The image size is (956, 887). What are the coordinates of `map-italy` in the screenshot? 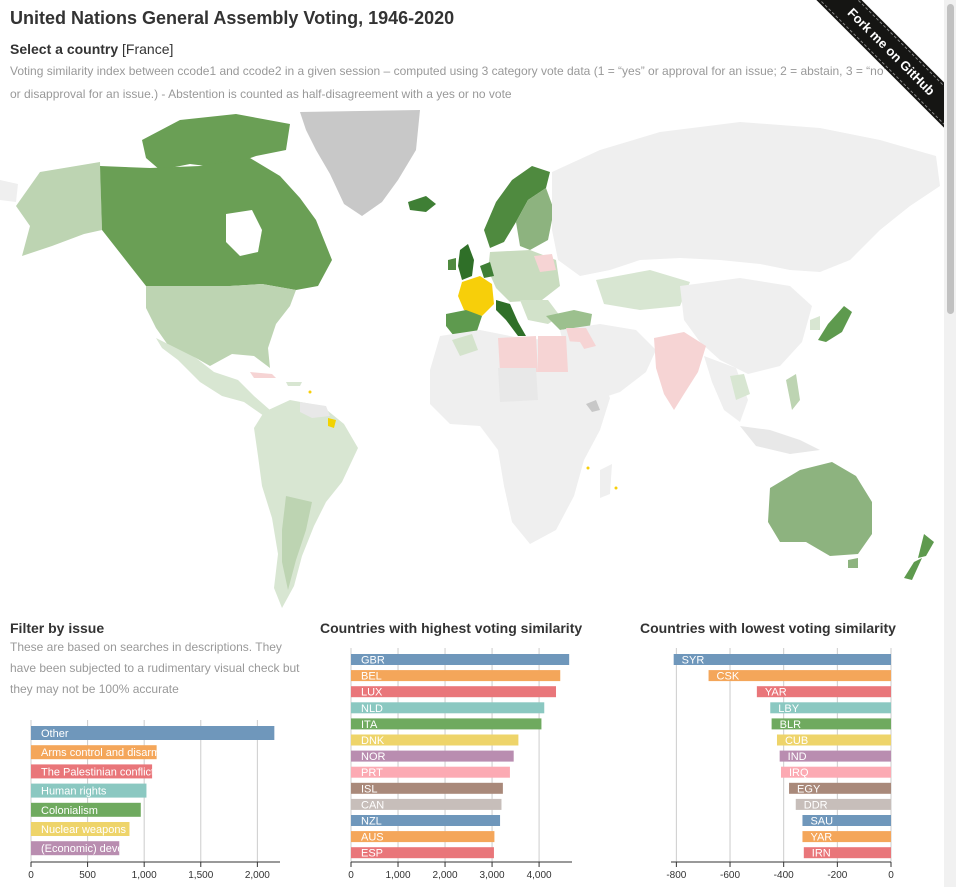 It's located at (511, 318).